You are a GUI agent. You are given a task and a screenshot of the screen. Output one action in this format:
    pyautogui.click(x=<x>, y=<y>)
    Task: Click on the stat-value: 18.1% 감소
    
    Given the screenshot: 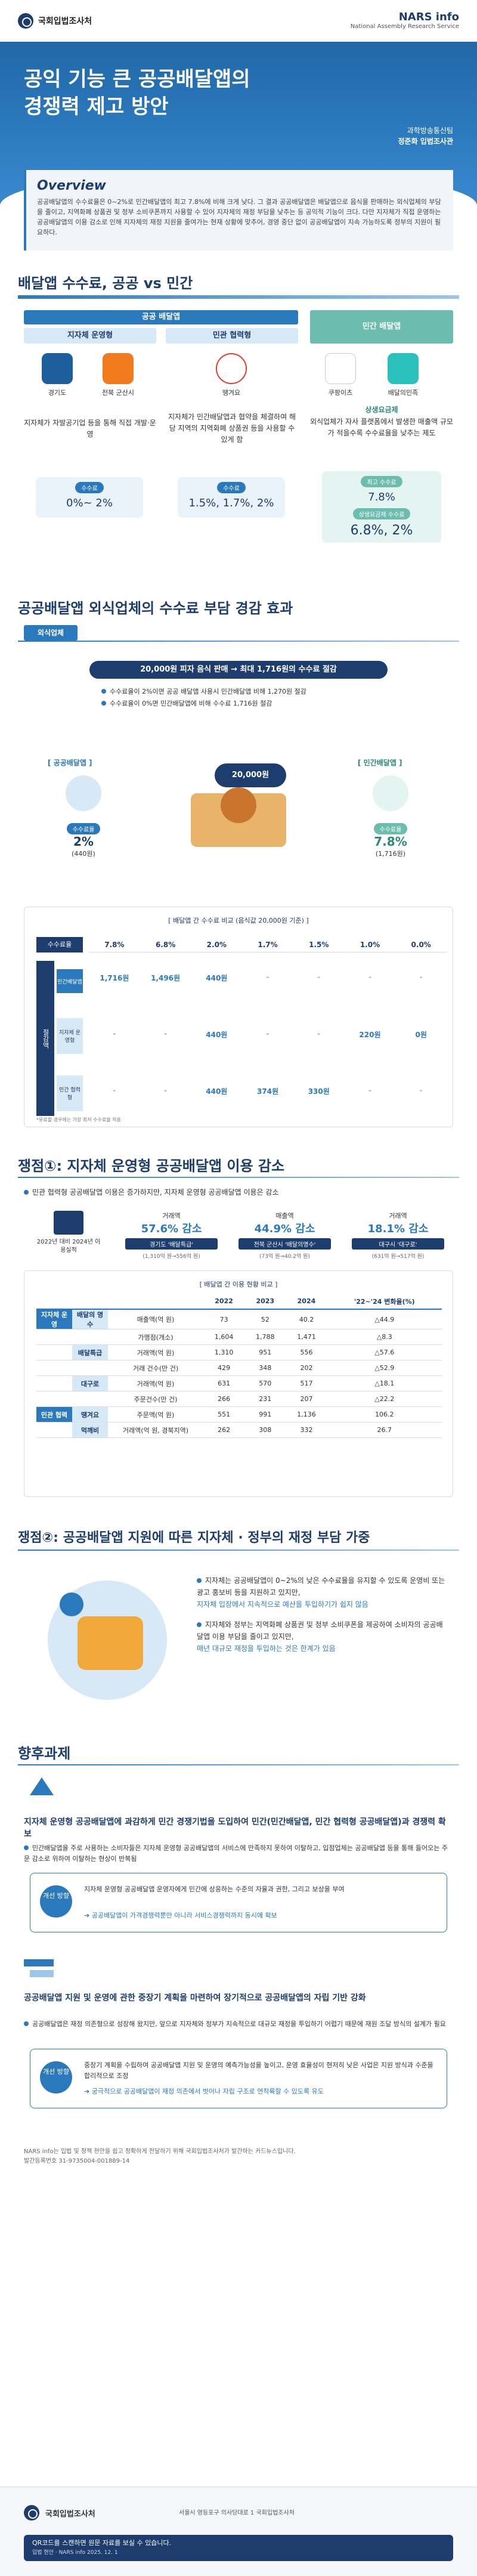 What is the action you would take?
    pyautogui.click(x=398, y=1229)
    